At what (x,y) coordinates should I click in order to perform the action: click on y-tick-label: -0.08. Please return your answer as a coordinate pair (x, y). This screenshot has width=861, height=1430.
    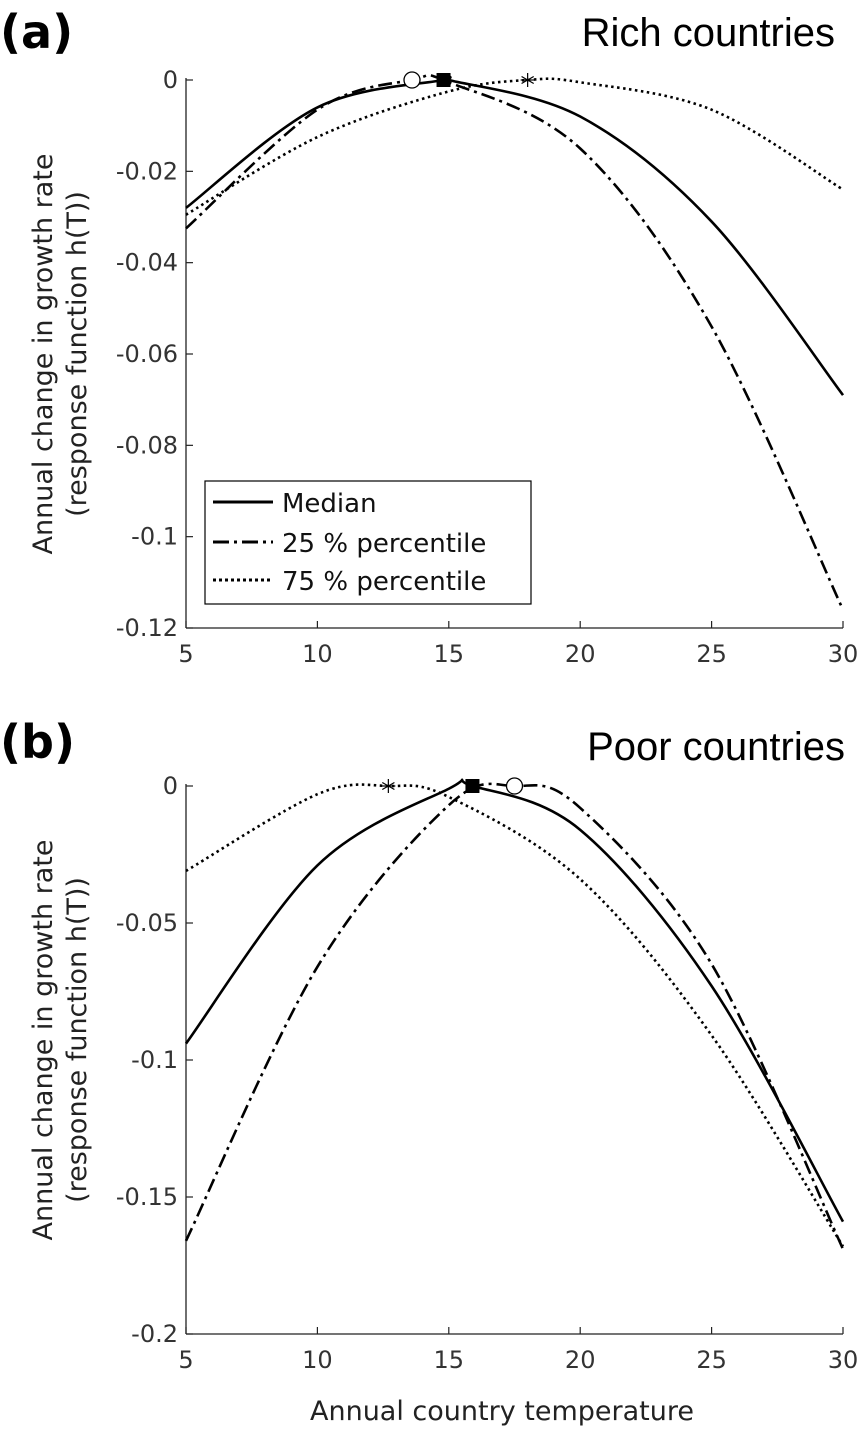
    Looking at the image, I should click on (147, 445).